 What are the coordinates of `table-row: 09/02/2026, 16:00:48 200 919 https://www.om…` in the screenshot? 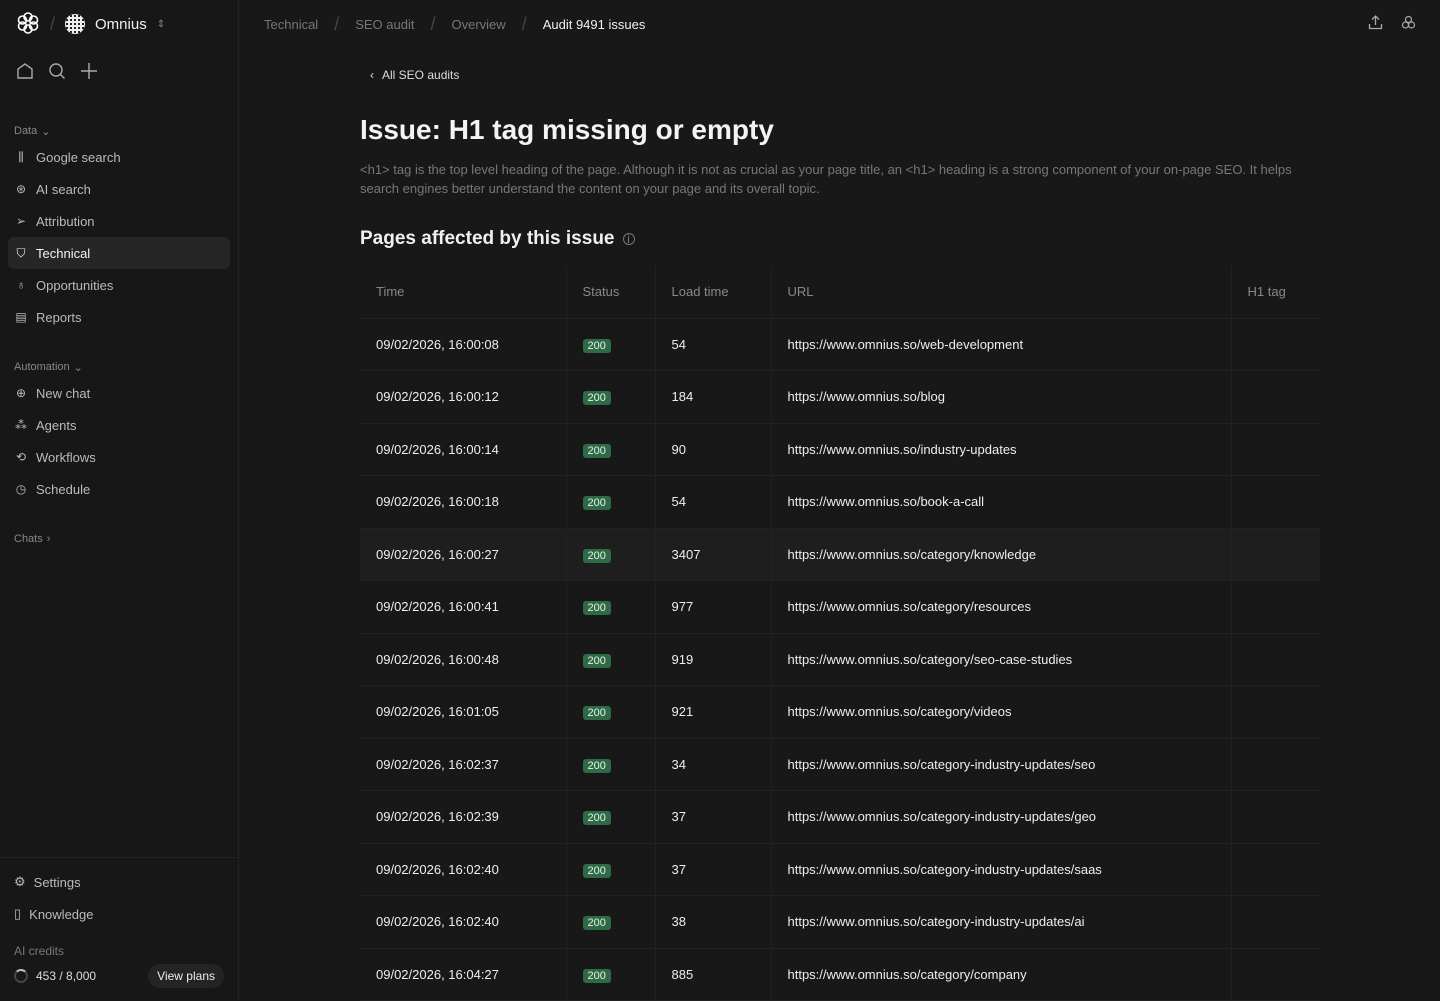 It's located at (840, 659).